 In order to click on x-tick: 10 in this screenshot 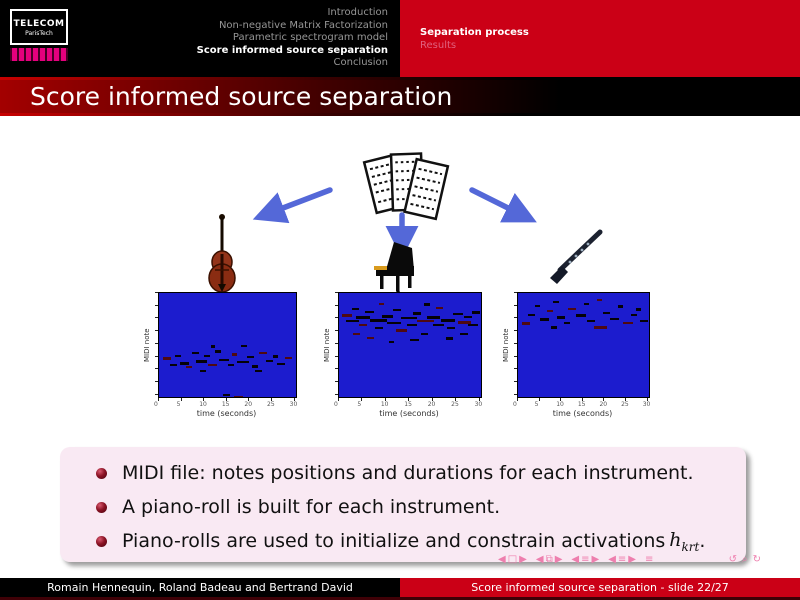, I will do `click(560, 403)`.